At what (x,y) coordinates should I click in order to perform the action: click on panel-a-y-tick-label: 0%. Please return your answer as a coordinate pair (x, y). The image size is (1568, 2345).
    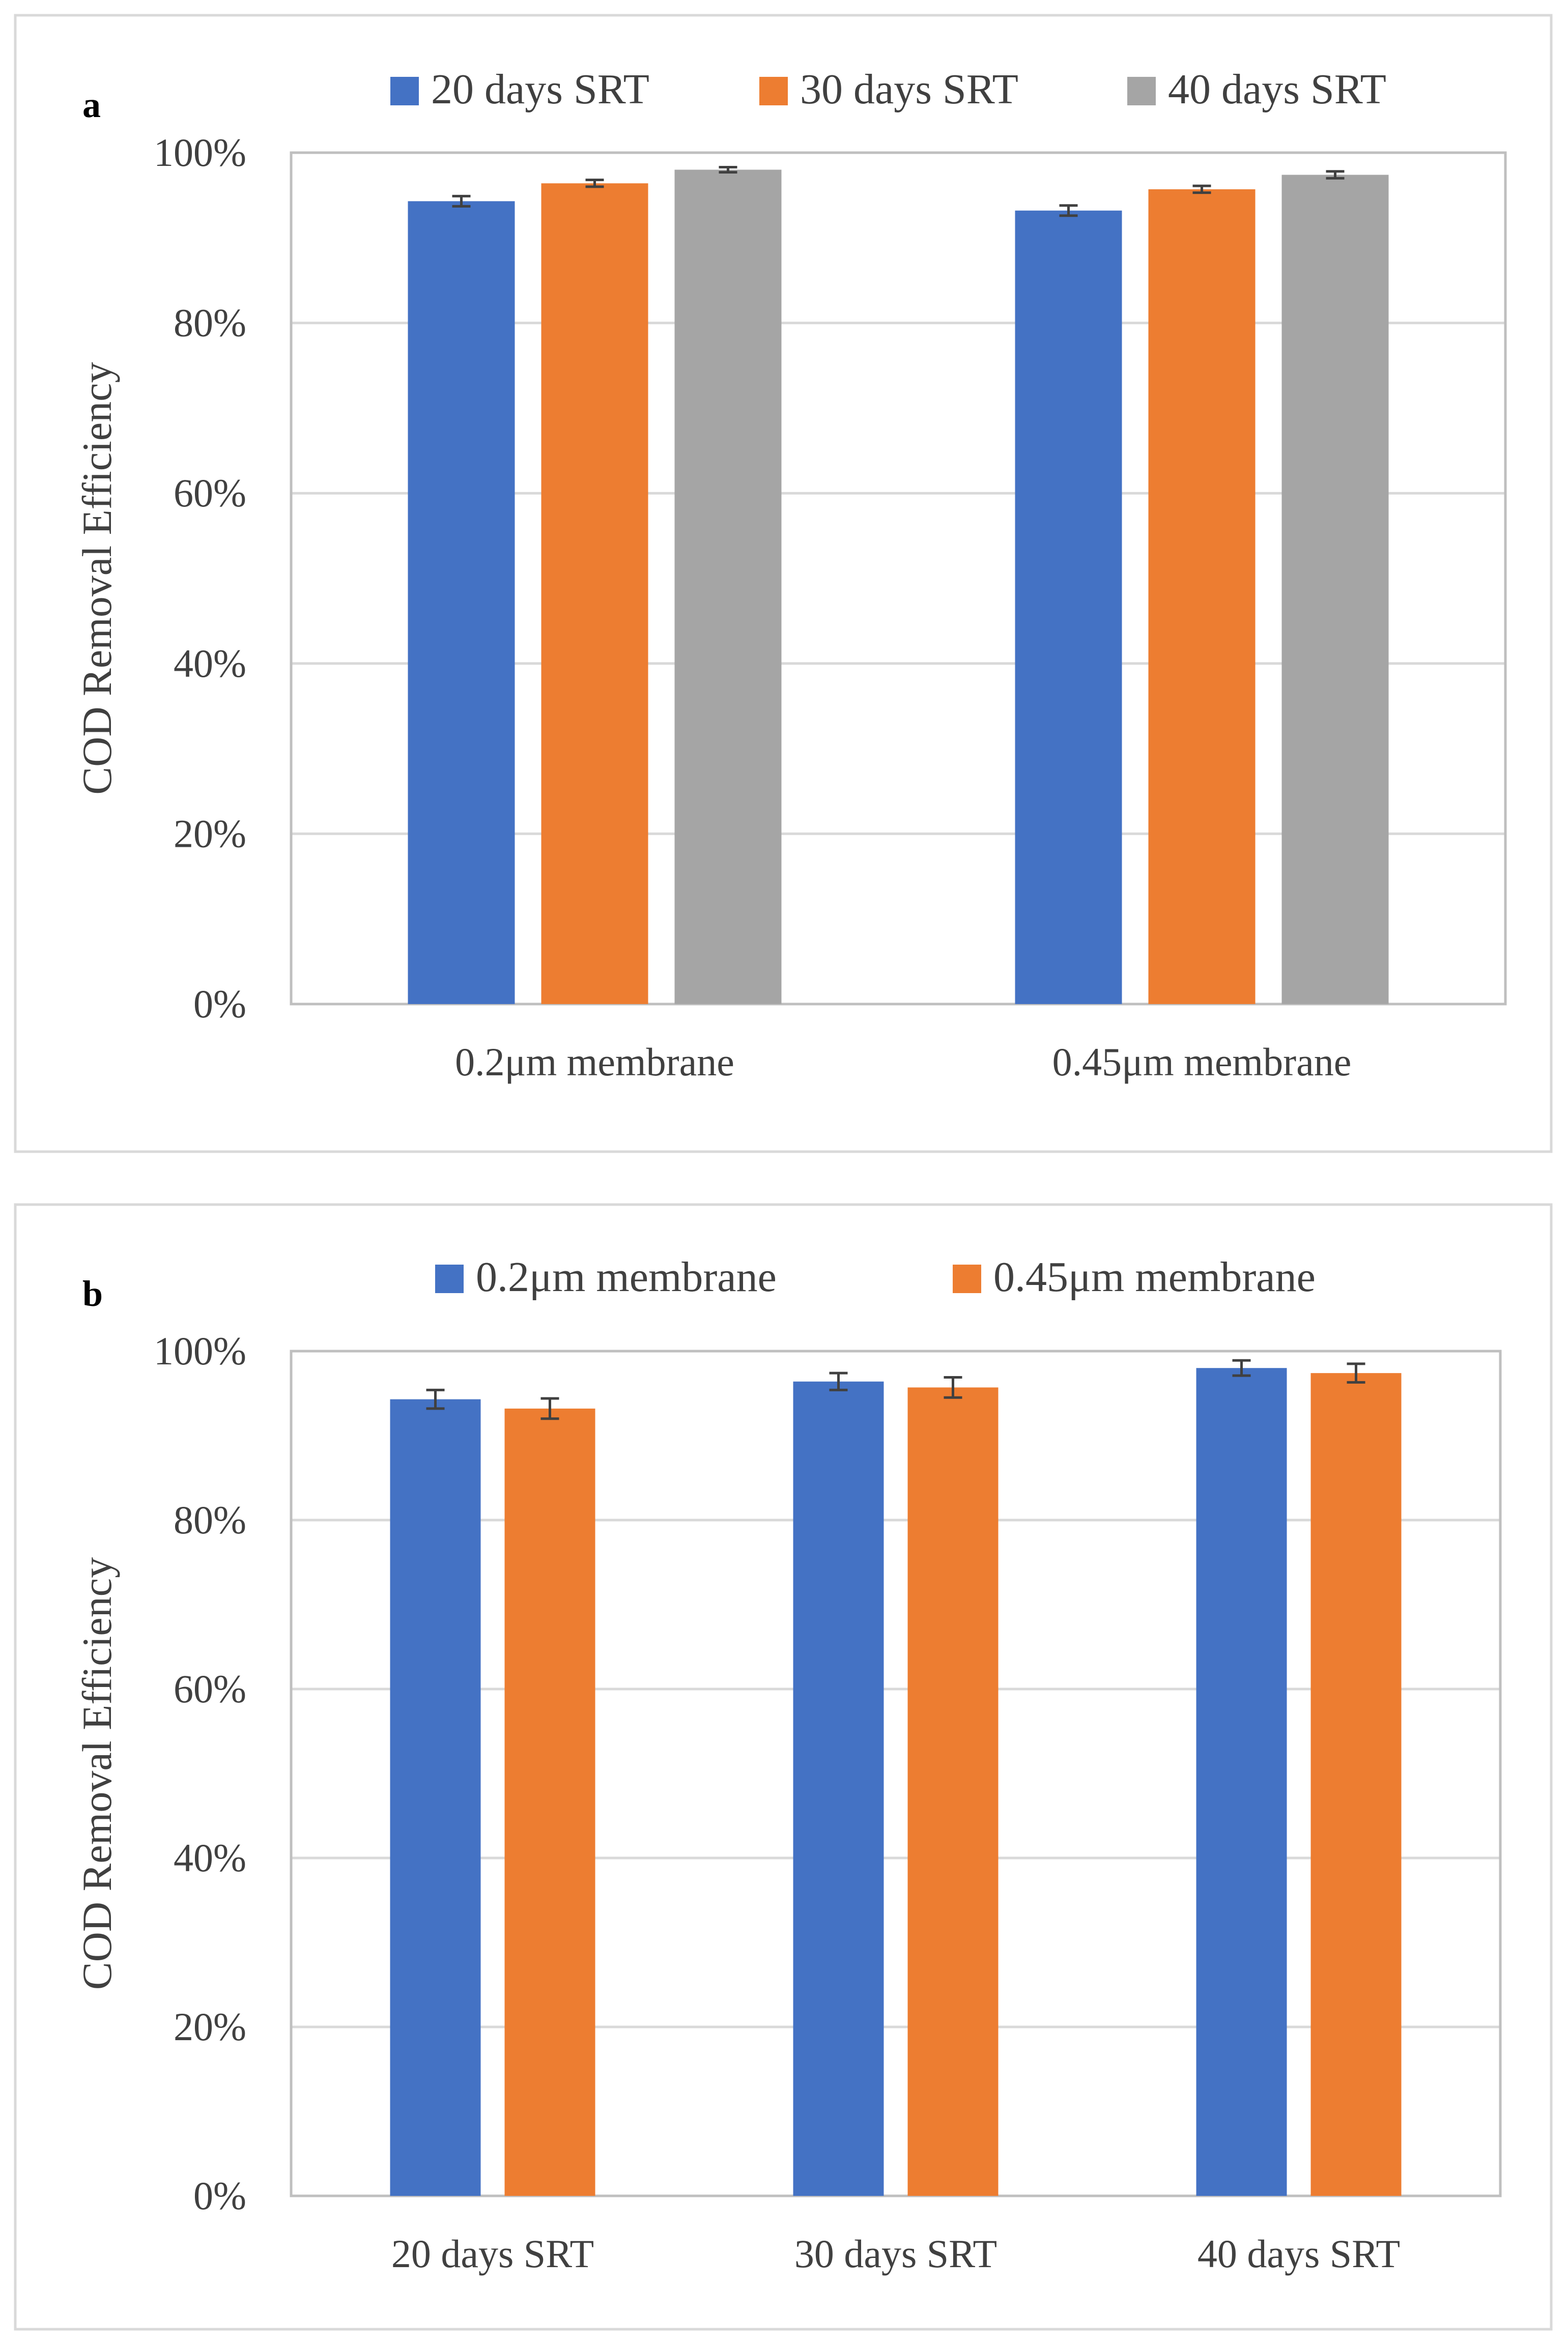
    Looking at the image, I should click on (219, 1004).